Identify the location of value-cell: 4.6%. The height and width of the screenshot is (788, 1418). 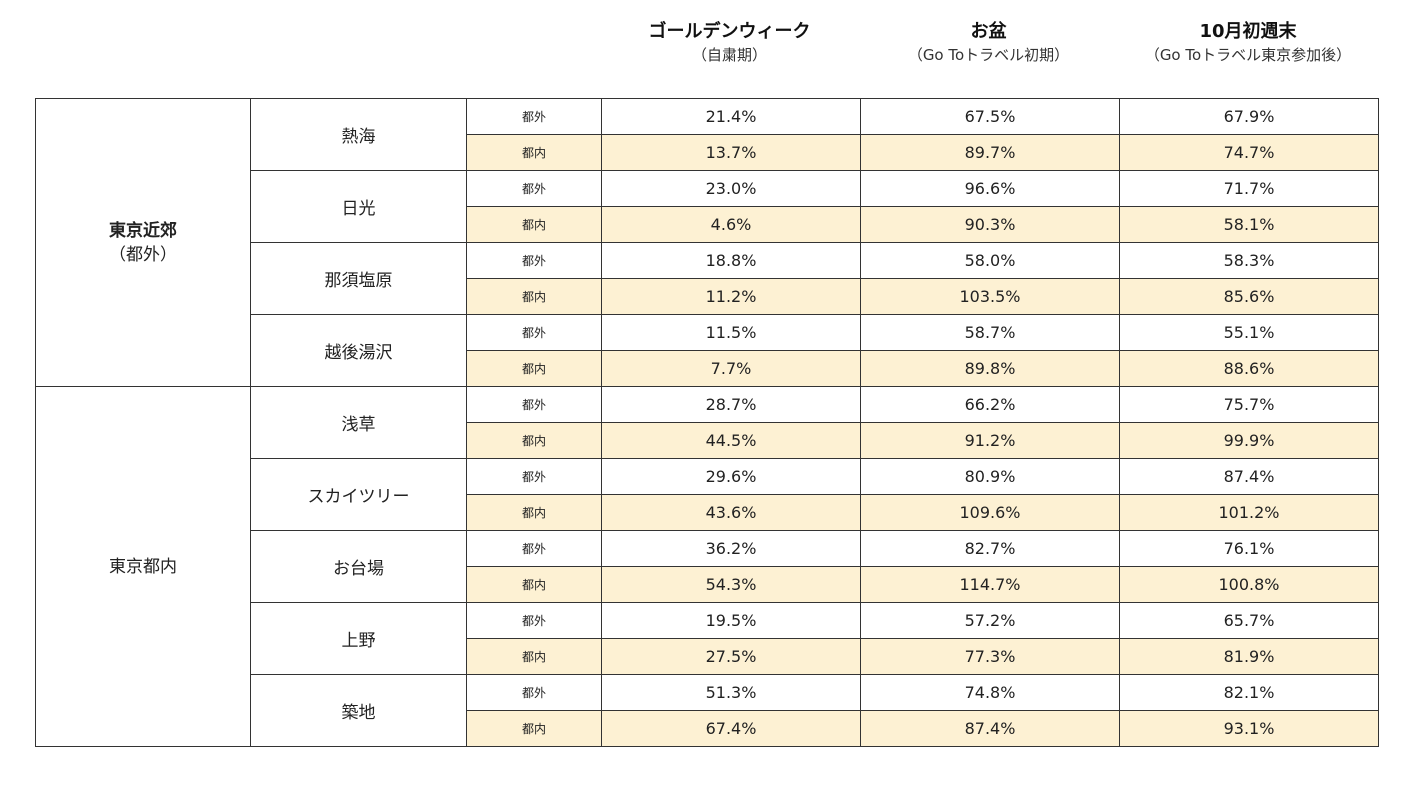
(731, 224).